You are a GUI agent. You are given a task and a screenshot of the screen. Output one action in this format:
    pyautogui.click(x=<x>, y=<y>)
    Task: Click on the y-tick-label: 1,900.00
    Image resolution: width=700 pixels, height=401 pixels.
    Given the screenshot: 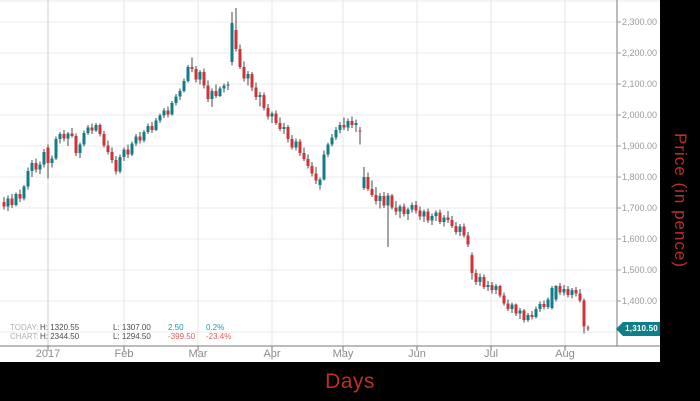 What is the action you would take?
    pyautogui.click(x=640, y=146)
    